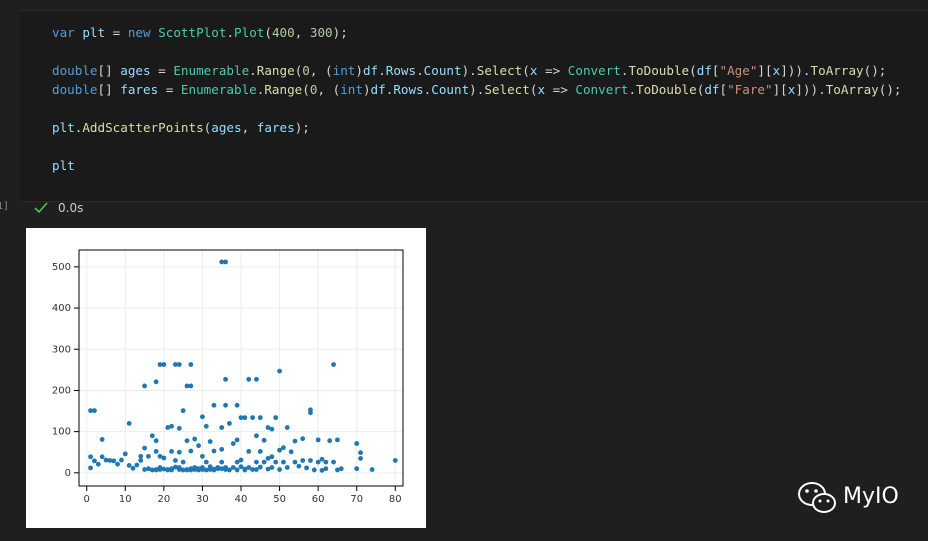 The image size is (928, 541). What do you see at coordinates (659, 70) in the screenshot?
I see `code-token: ToDouble` at bounding box center [659, 70].